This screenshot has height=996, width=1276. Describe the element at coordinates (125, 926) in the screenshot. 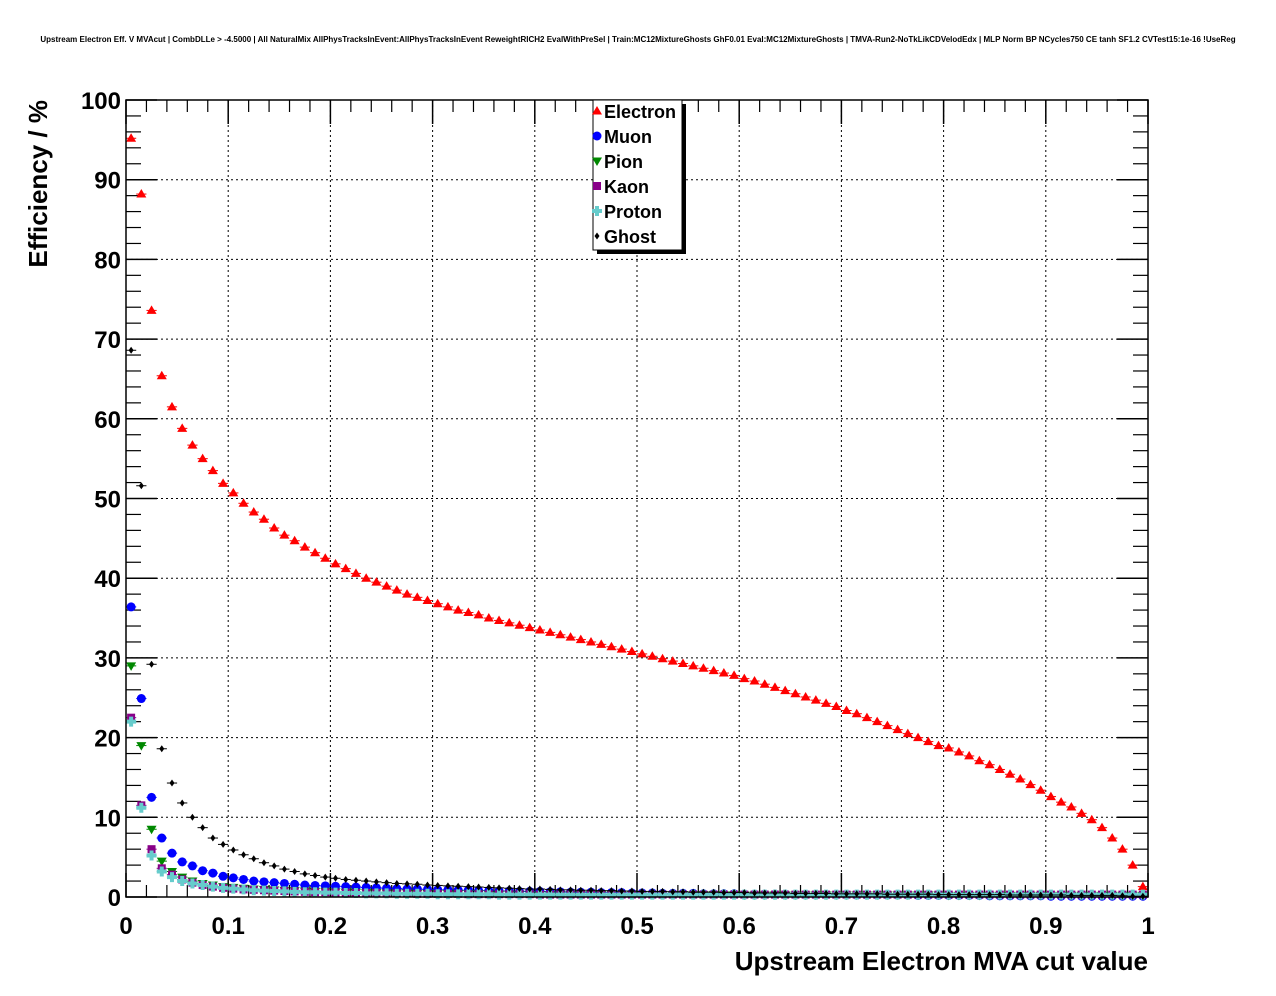

I see `x-tick-label: 0` at that location.